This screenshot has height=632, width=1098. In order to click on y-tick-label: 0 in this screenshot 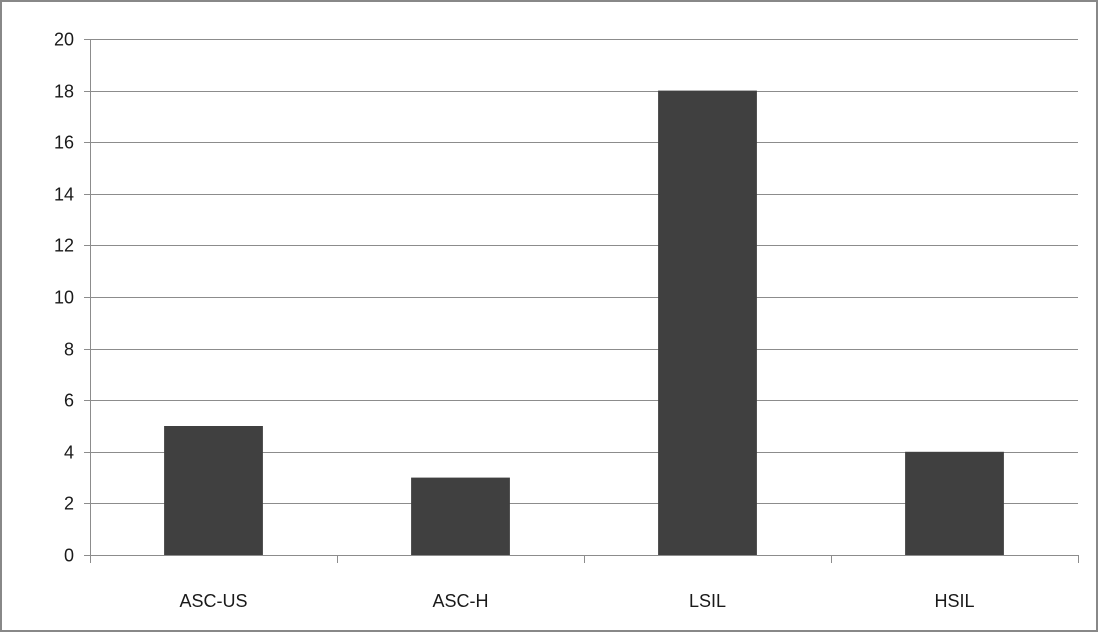, I will do `click(69, 556)`.